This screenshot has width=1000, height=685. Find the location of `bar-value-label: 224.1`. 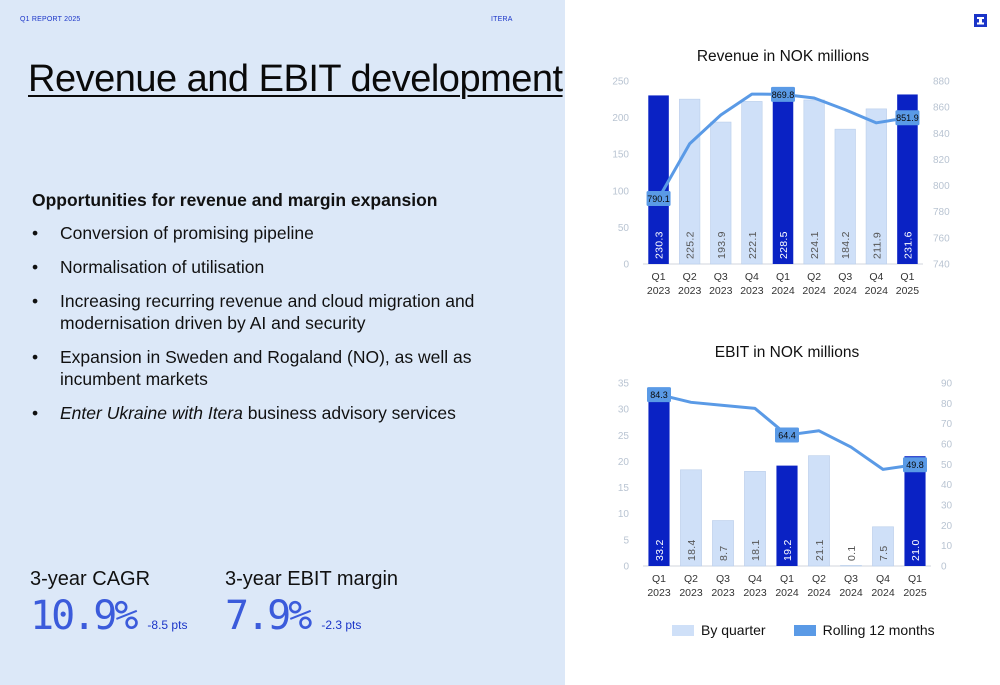

bar-value-label: 224.1 is located at coordinates (815, 245).